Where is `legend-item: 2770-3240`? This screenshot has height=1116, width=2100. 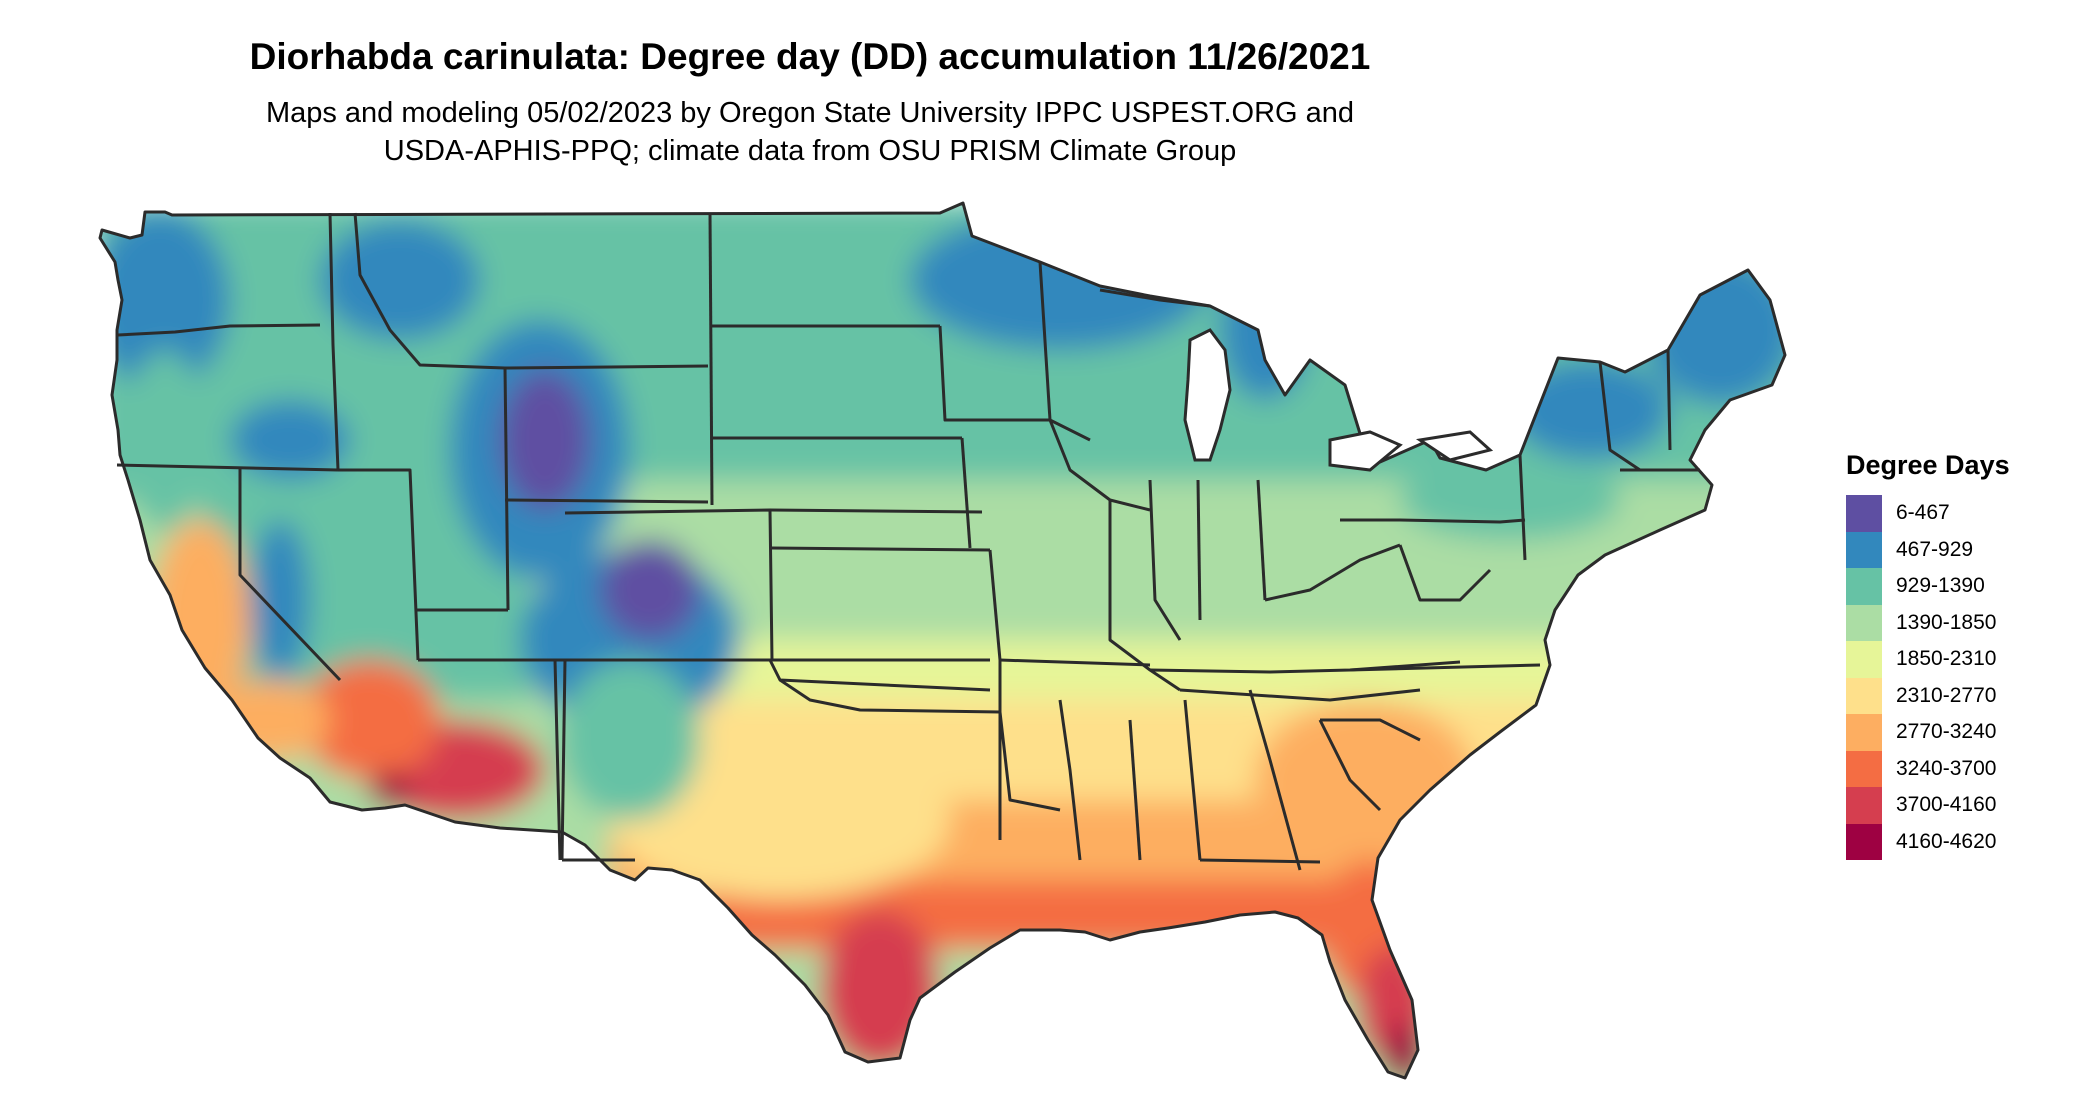 legend-item: 2770-3240 is located at coordinates (1966, 732).